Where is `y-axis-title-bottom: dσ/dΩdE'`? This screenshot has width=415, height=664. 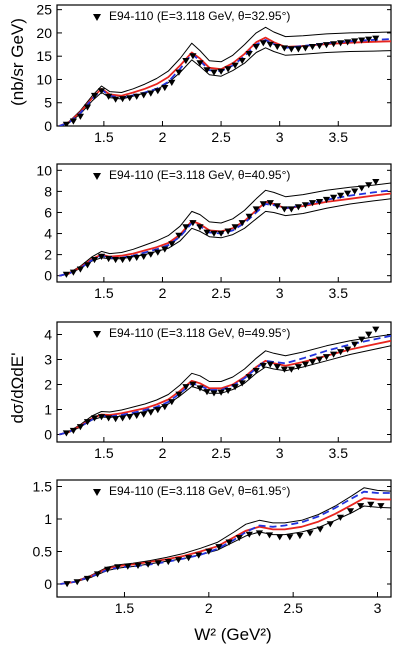 y-axis-title-bottom: dσ/dΩdE' is located at coordinates (17, 388).